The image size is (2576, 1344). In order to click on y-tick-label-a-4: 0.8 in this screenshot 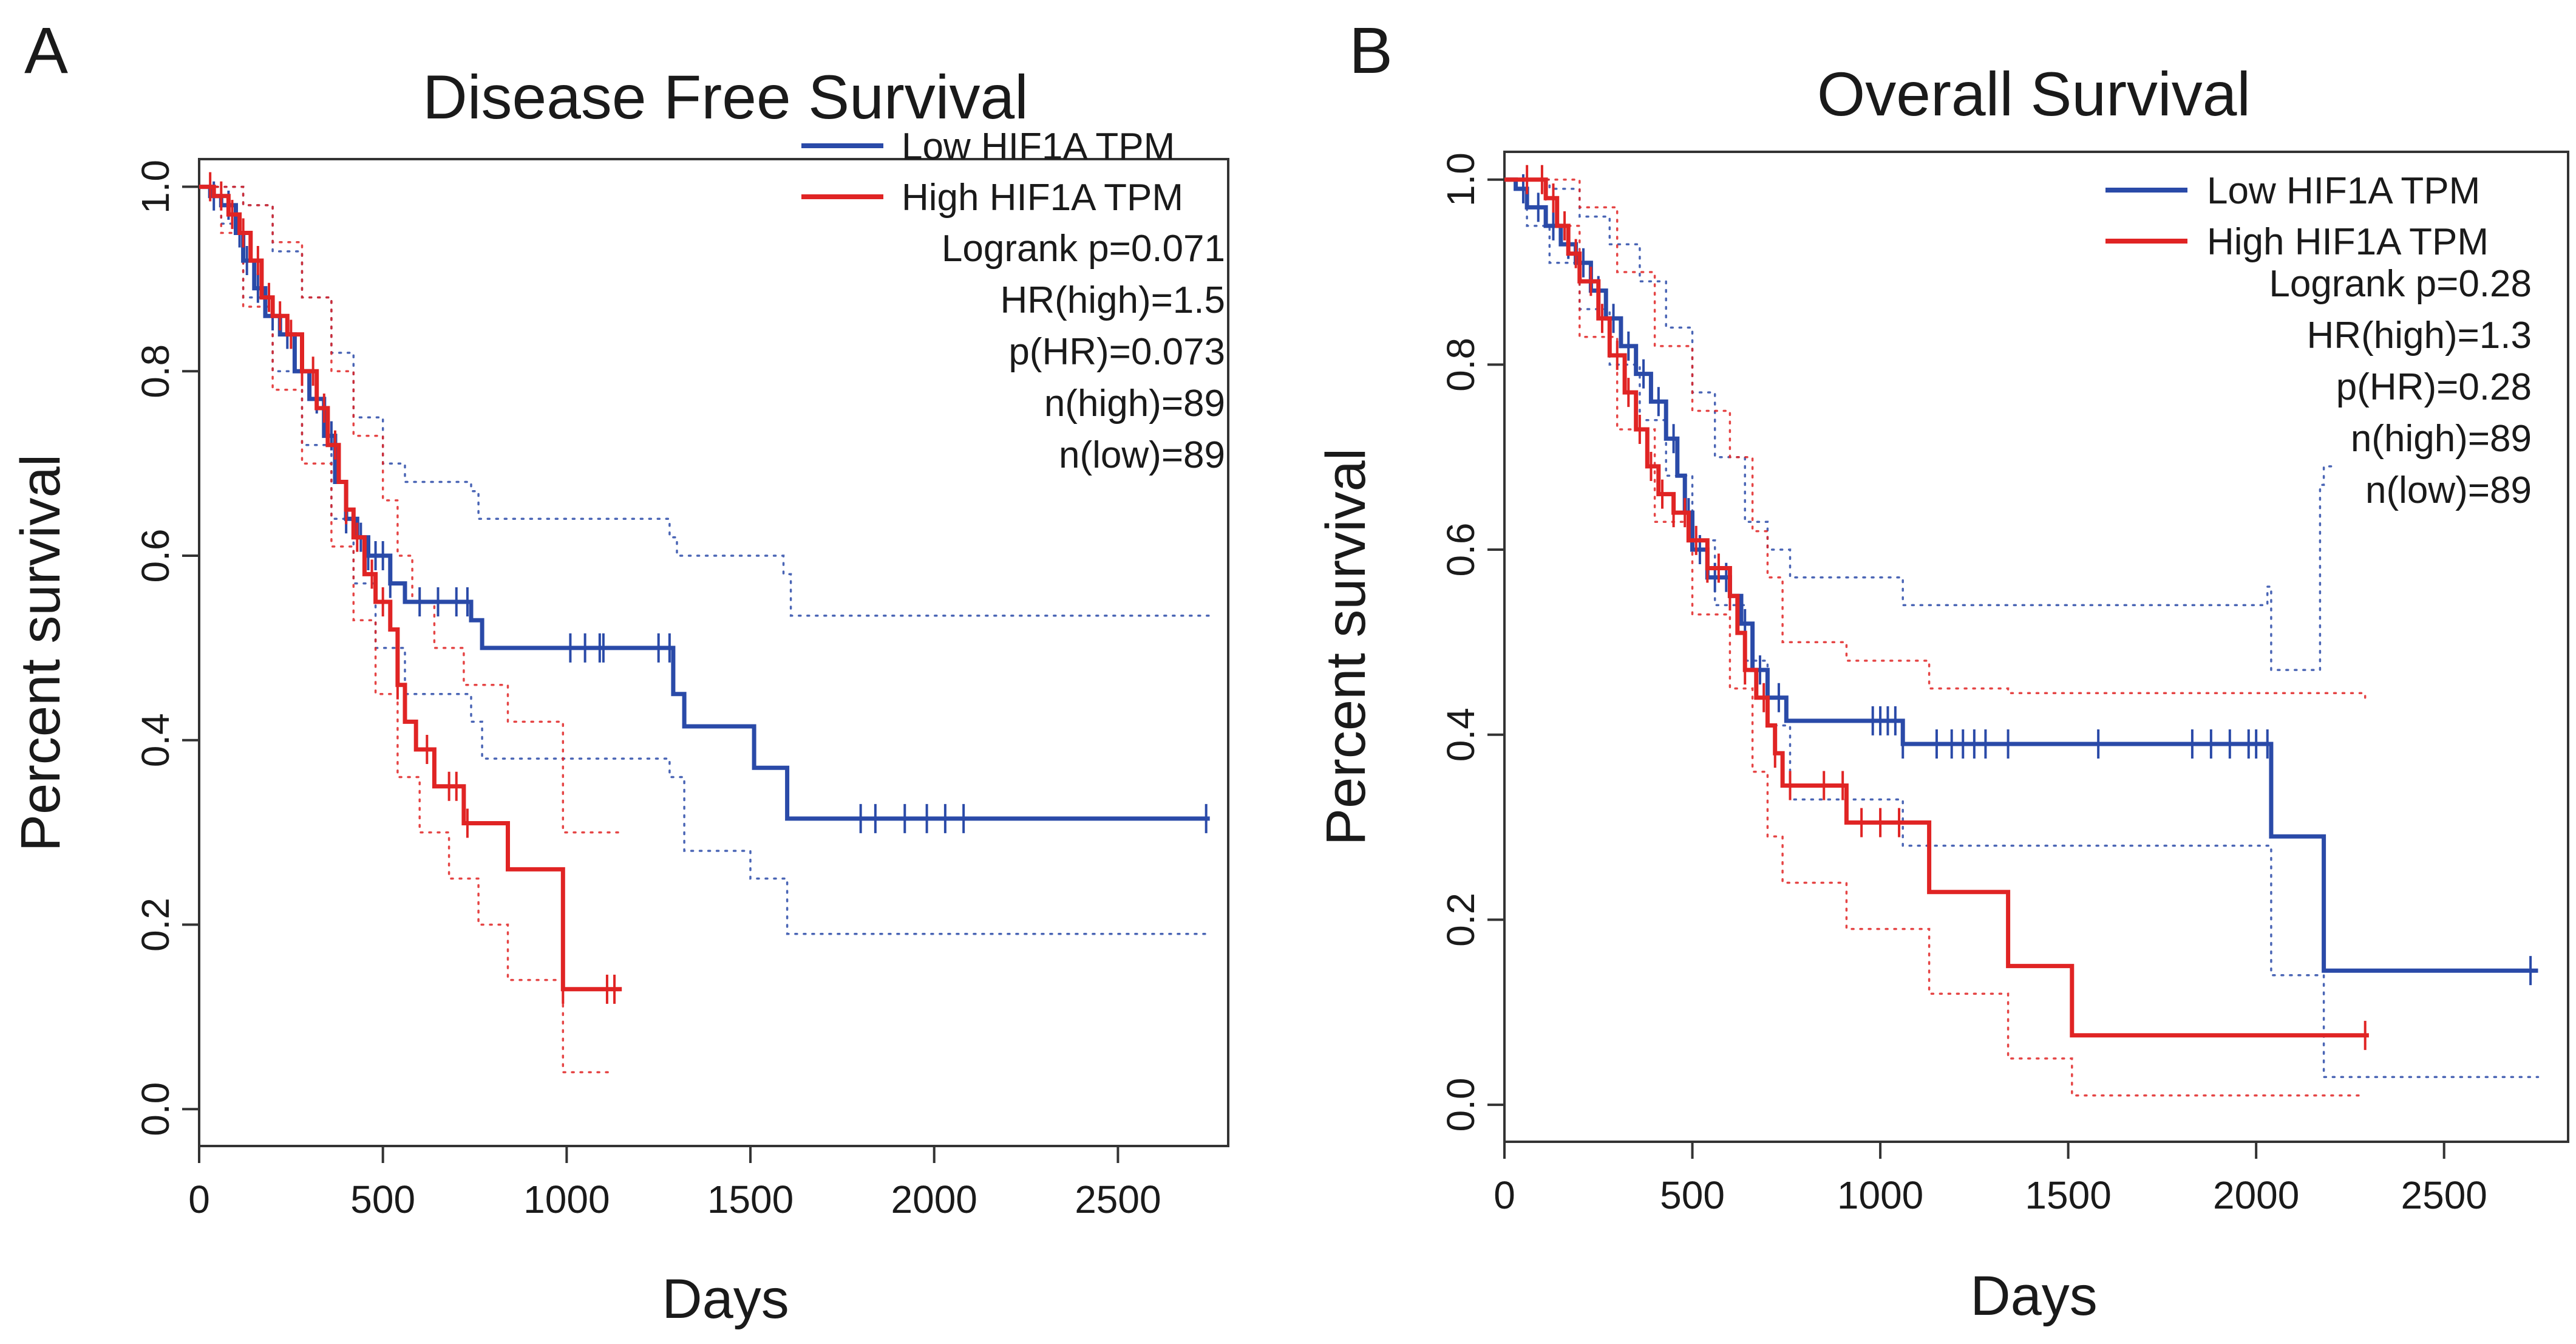, I will do `click(155, 371)`.